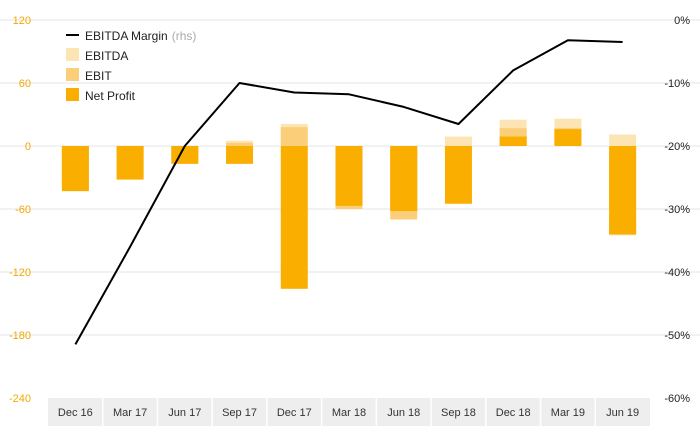 The image size is (700, 433). I want to click on left-tick-label: -180, so click(20, 336).